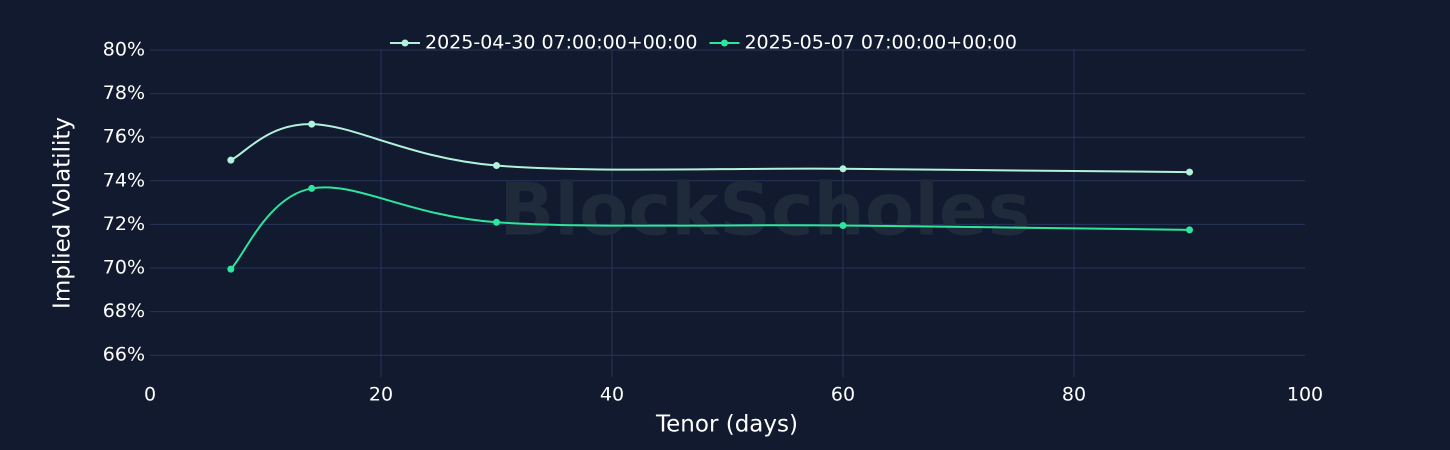 The width and height of the screenshot is (1450, 450). Describe the element at coordinates (843, 395) in the screenshot. I see `x-tick-label: 60` at that location.